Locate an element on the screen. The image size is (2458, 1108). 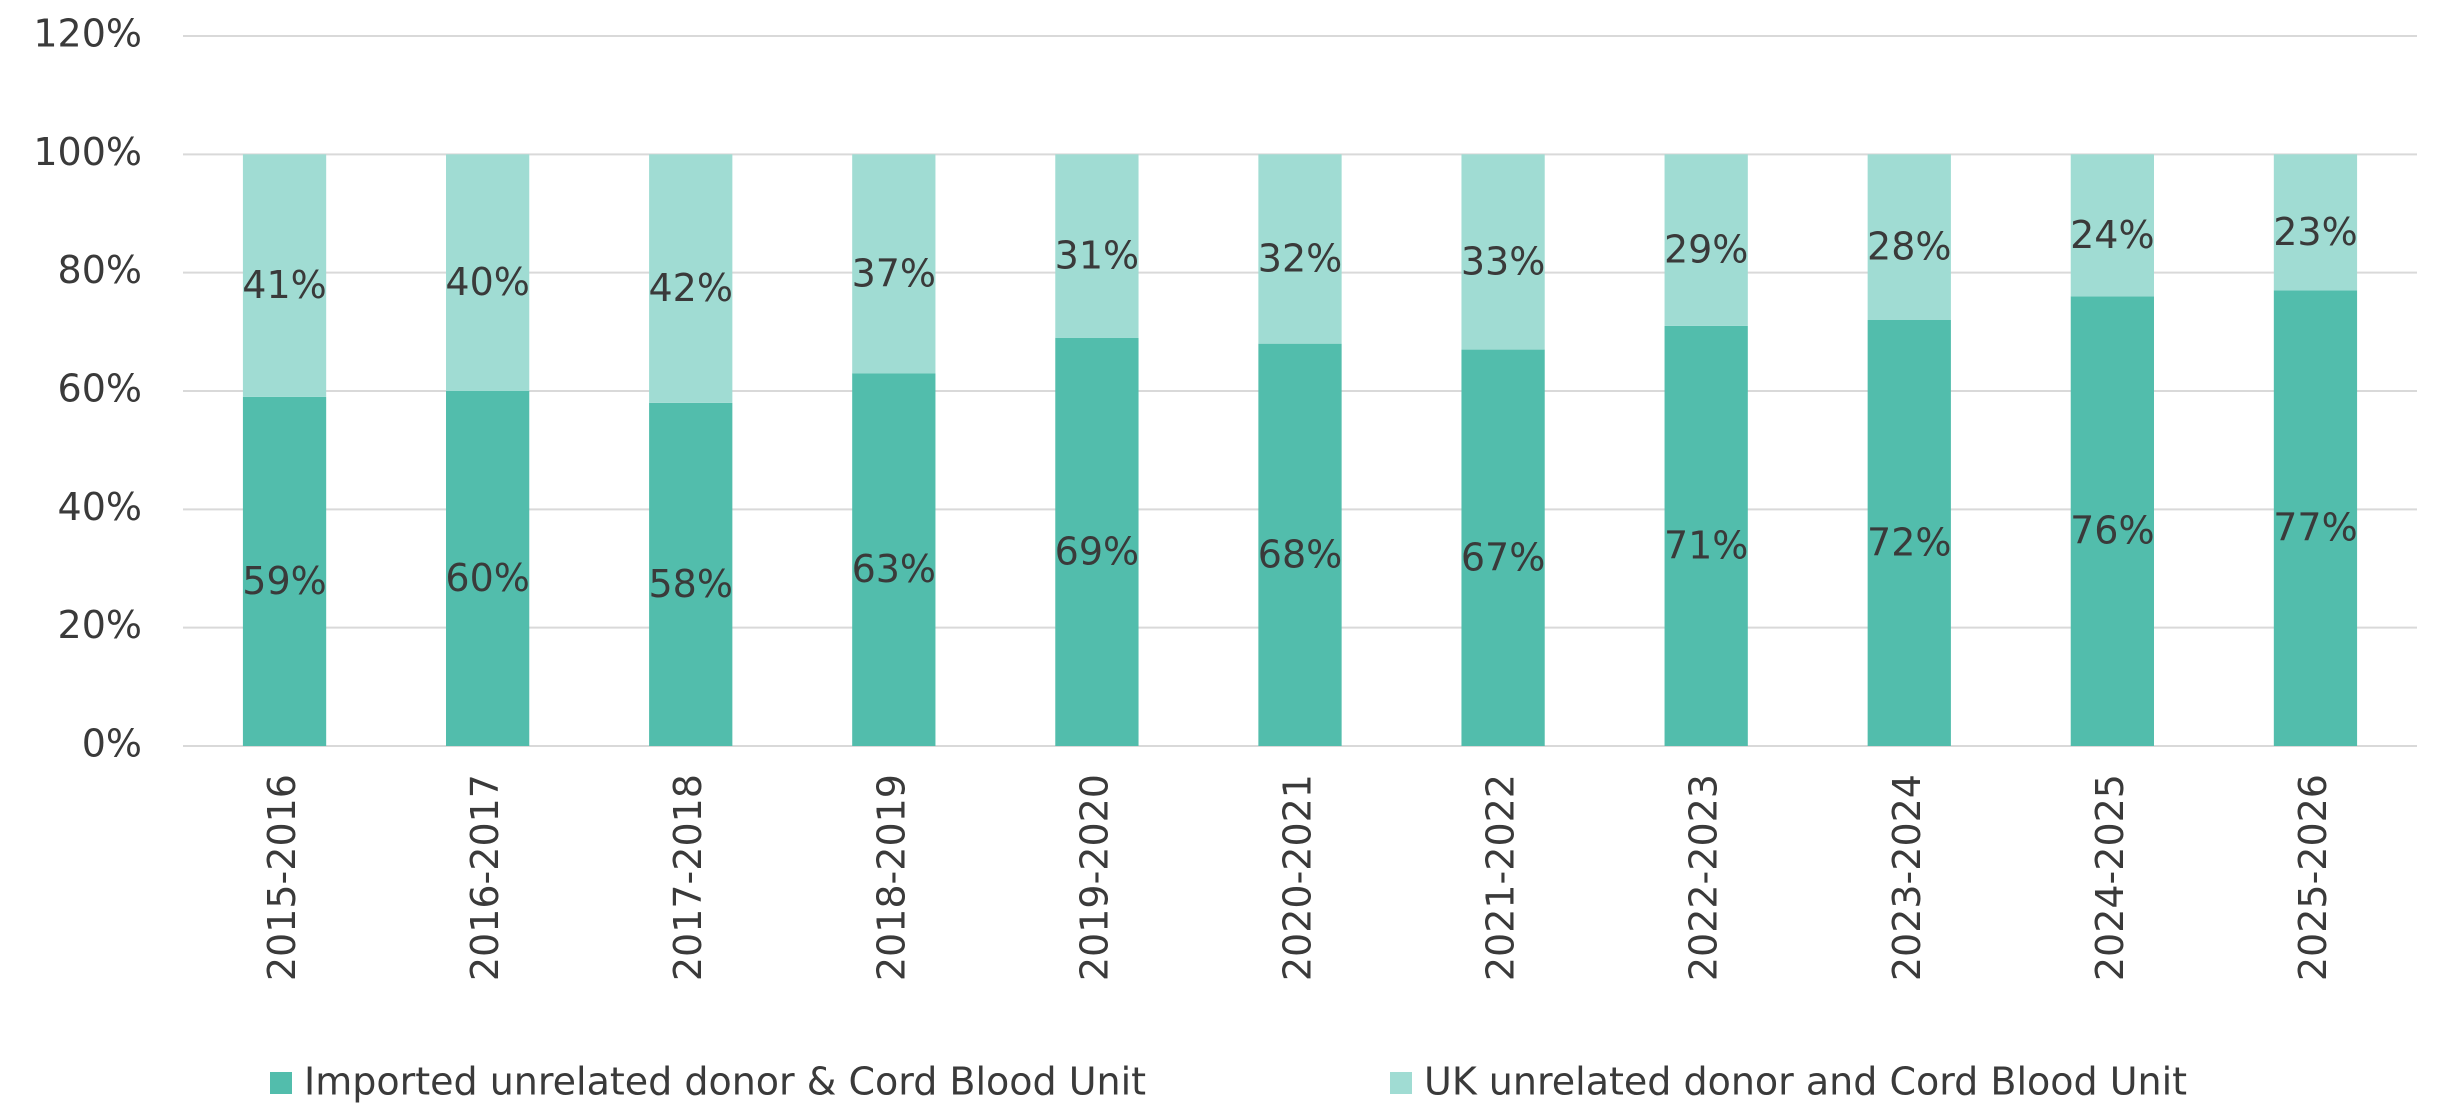
data-label: 72% is located at coordinates (1909, 543).